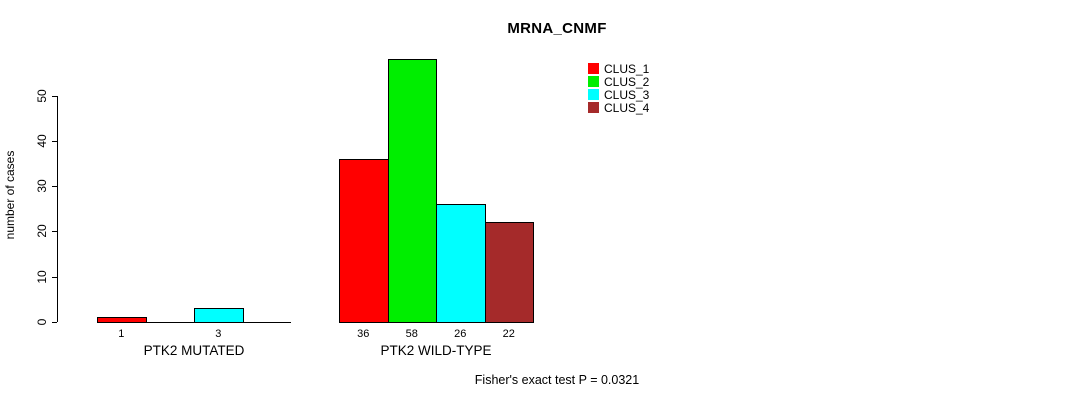 Image resolution: width=1090 pixels, height=400 pixels. What do you see at coordinates (508, 334) in the screenshot?
I see `bar-value-label: 22` at bounding box center [508, 334].